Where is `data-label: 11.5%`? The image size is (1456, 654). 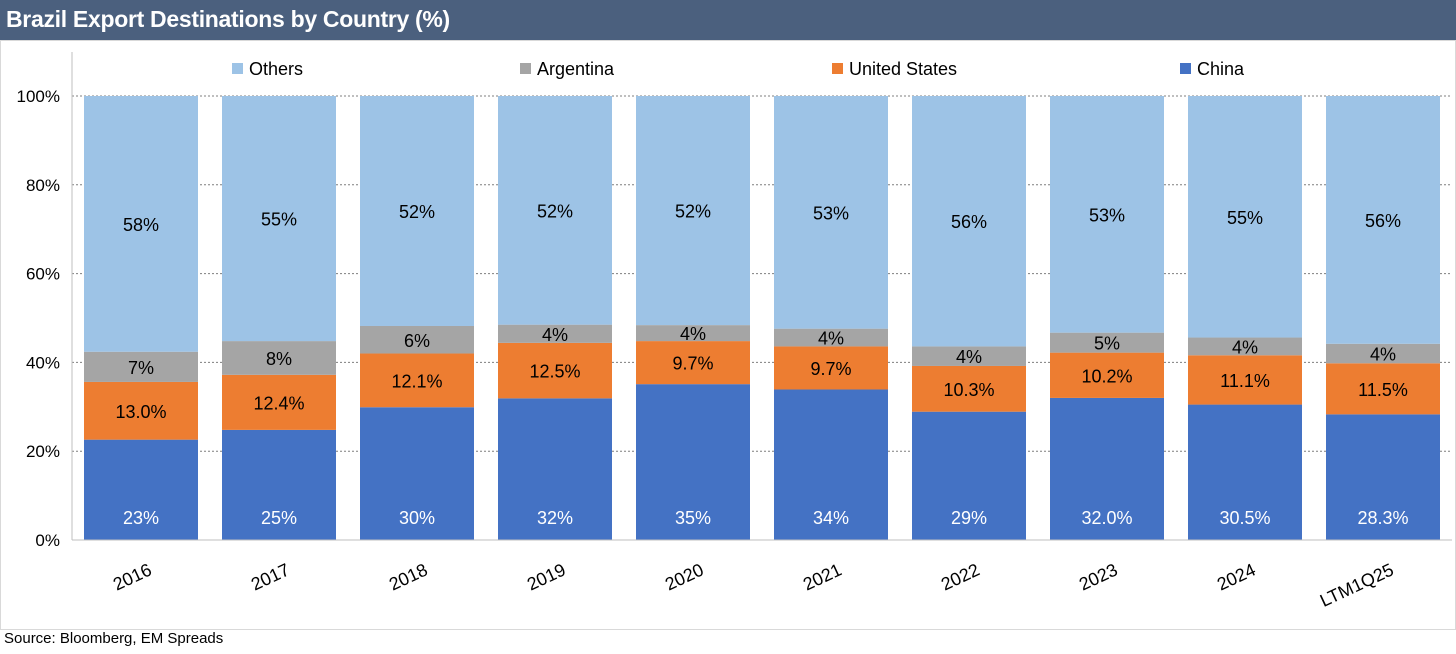
data-label: 11.5% is located at coordinates (1383, 390).